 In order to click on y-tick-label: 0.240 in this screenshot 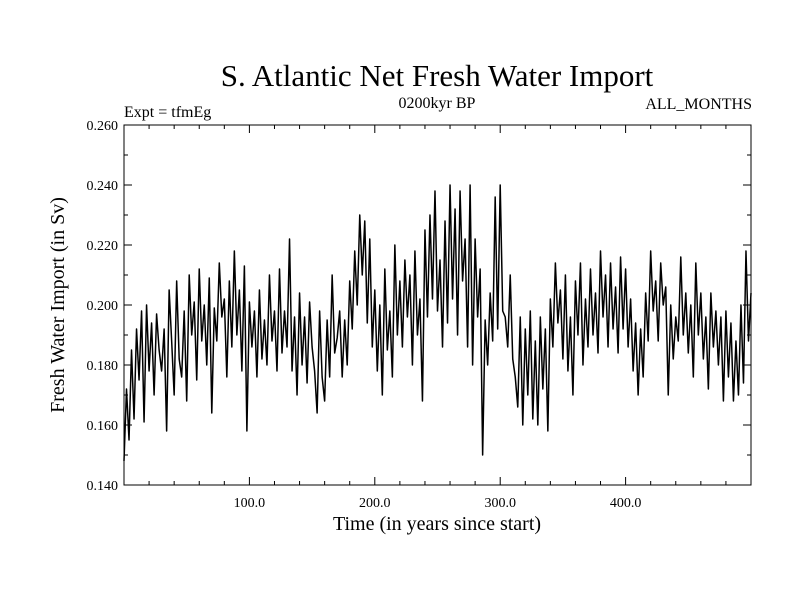, I will do `click(103, 186)`.